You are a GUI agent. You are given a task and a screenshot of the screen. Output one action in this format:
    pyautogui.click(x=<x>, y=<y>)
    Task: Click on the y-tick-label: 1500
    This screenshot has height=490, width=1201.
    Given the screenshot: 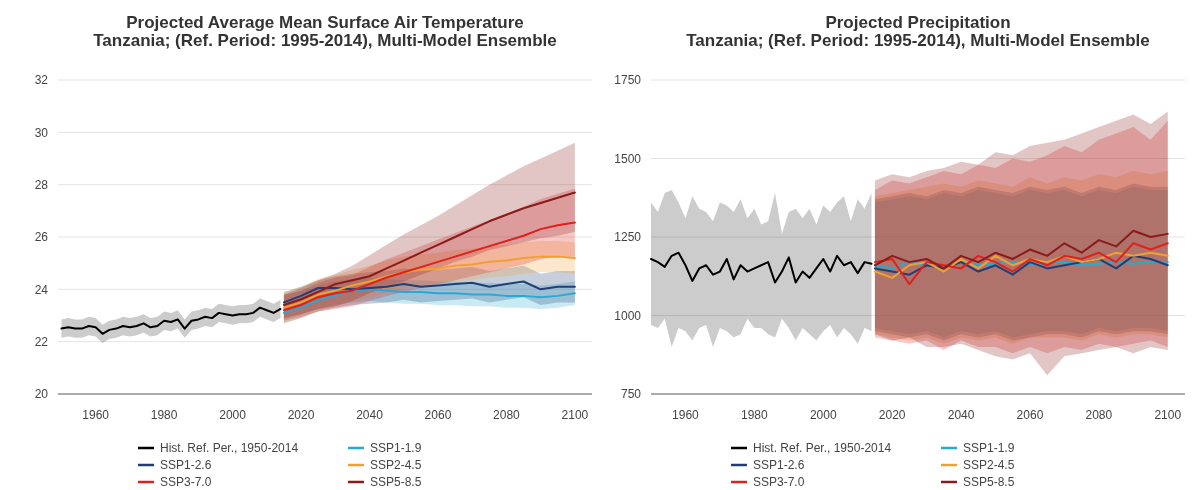 What is the action you would take?
    pyautogui.click(x=628, y=158)
    